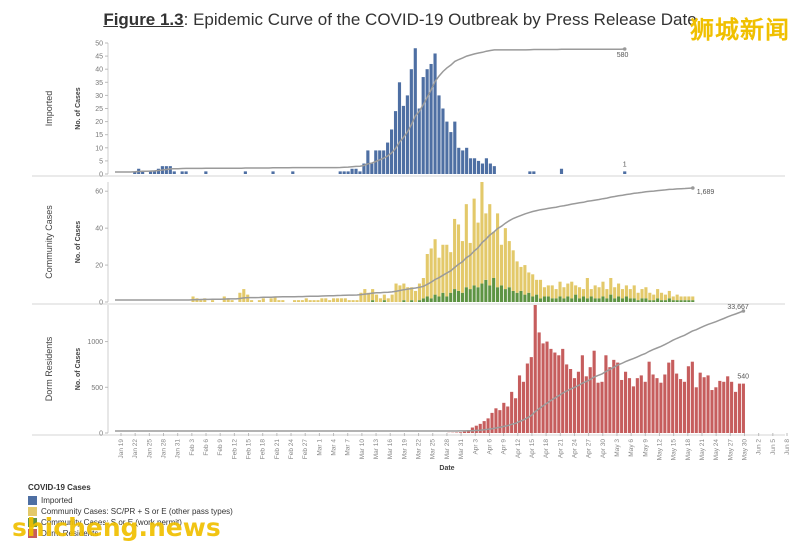 This screenshot has width=800, height=551. I want to click on y-tick-label: 500, so click(97, 388).